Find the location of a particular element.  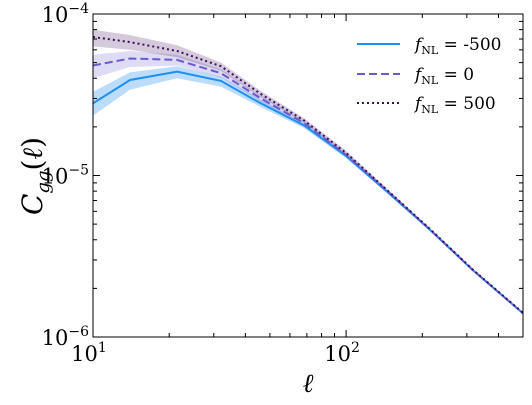

y-axis-title: Cgg(ℓ) is located at coordinates (35, 176).